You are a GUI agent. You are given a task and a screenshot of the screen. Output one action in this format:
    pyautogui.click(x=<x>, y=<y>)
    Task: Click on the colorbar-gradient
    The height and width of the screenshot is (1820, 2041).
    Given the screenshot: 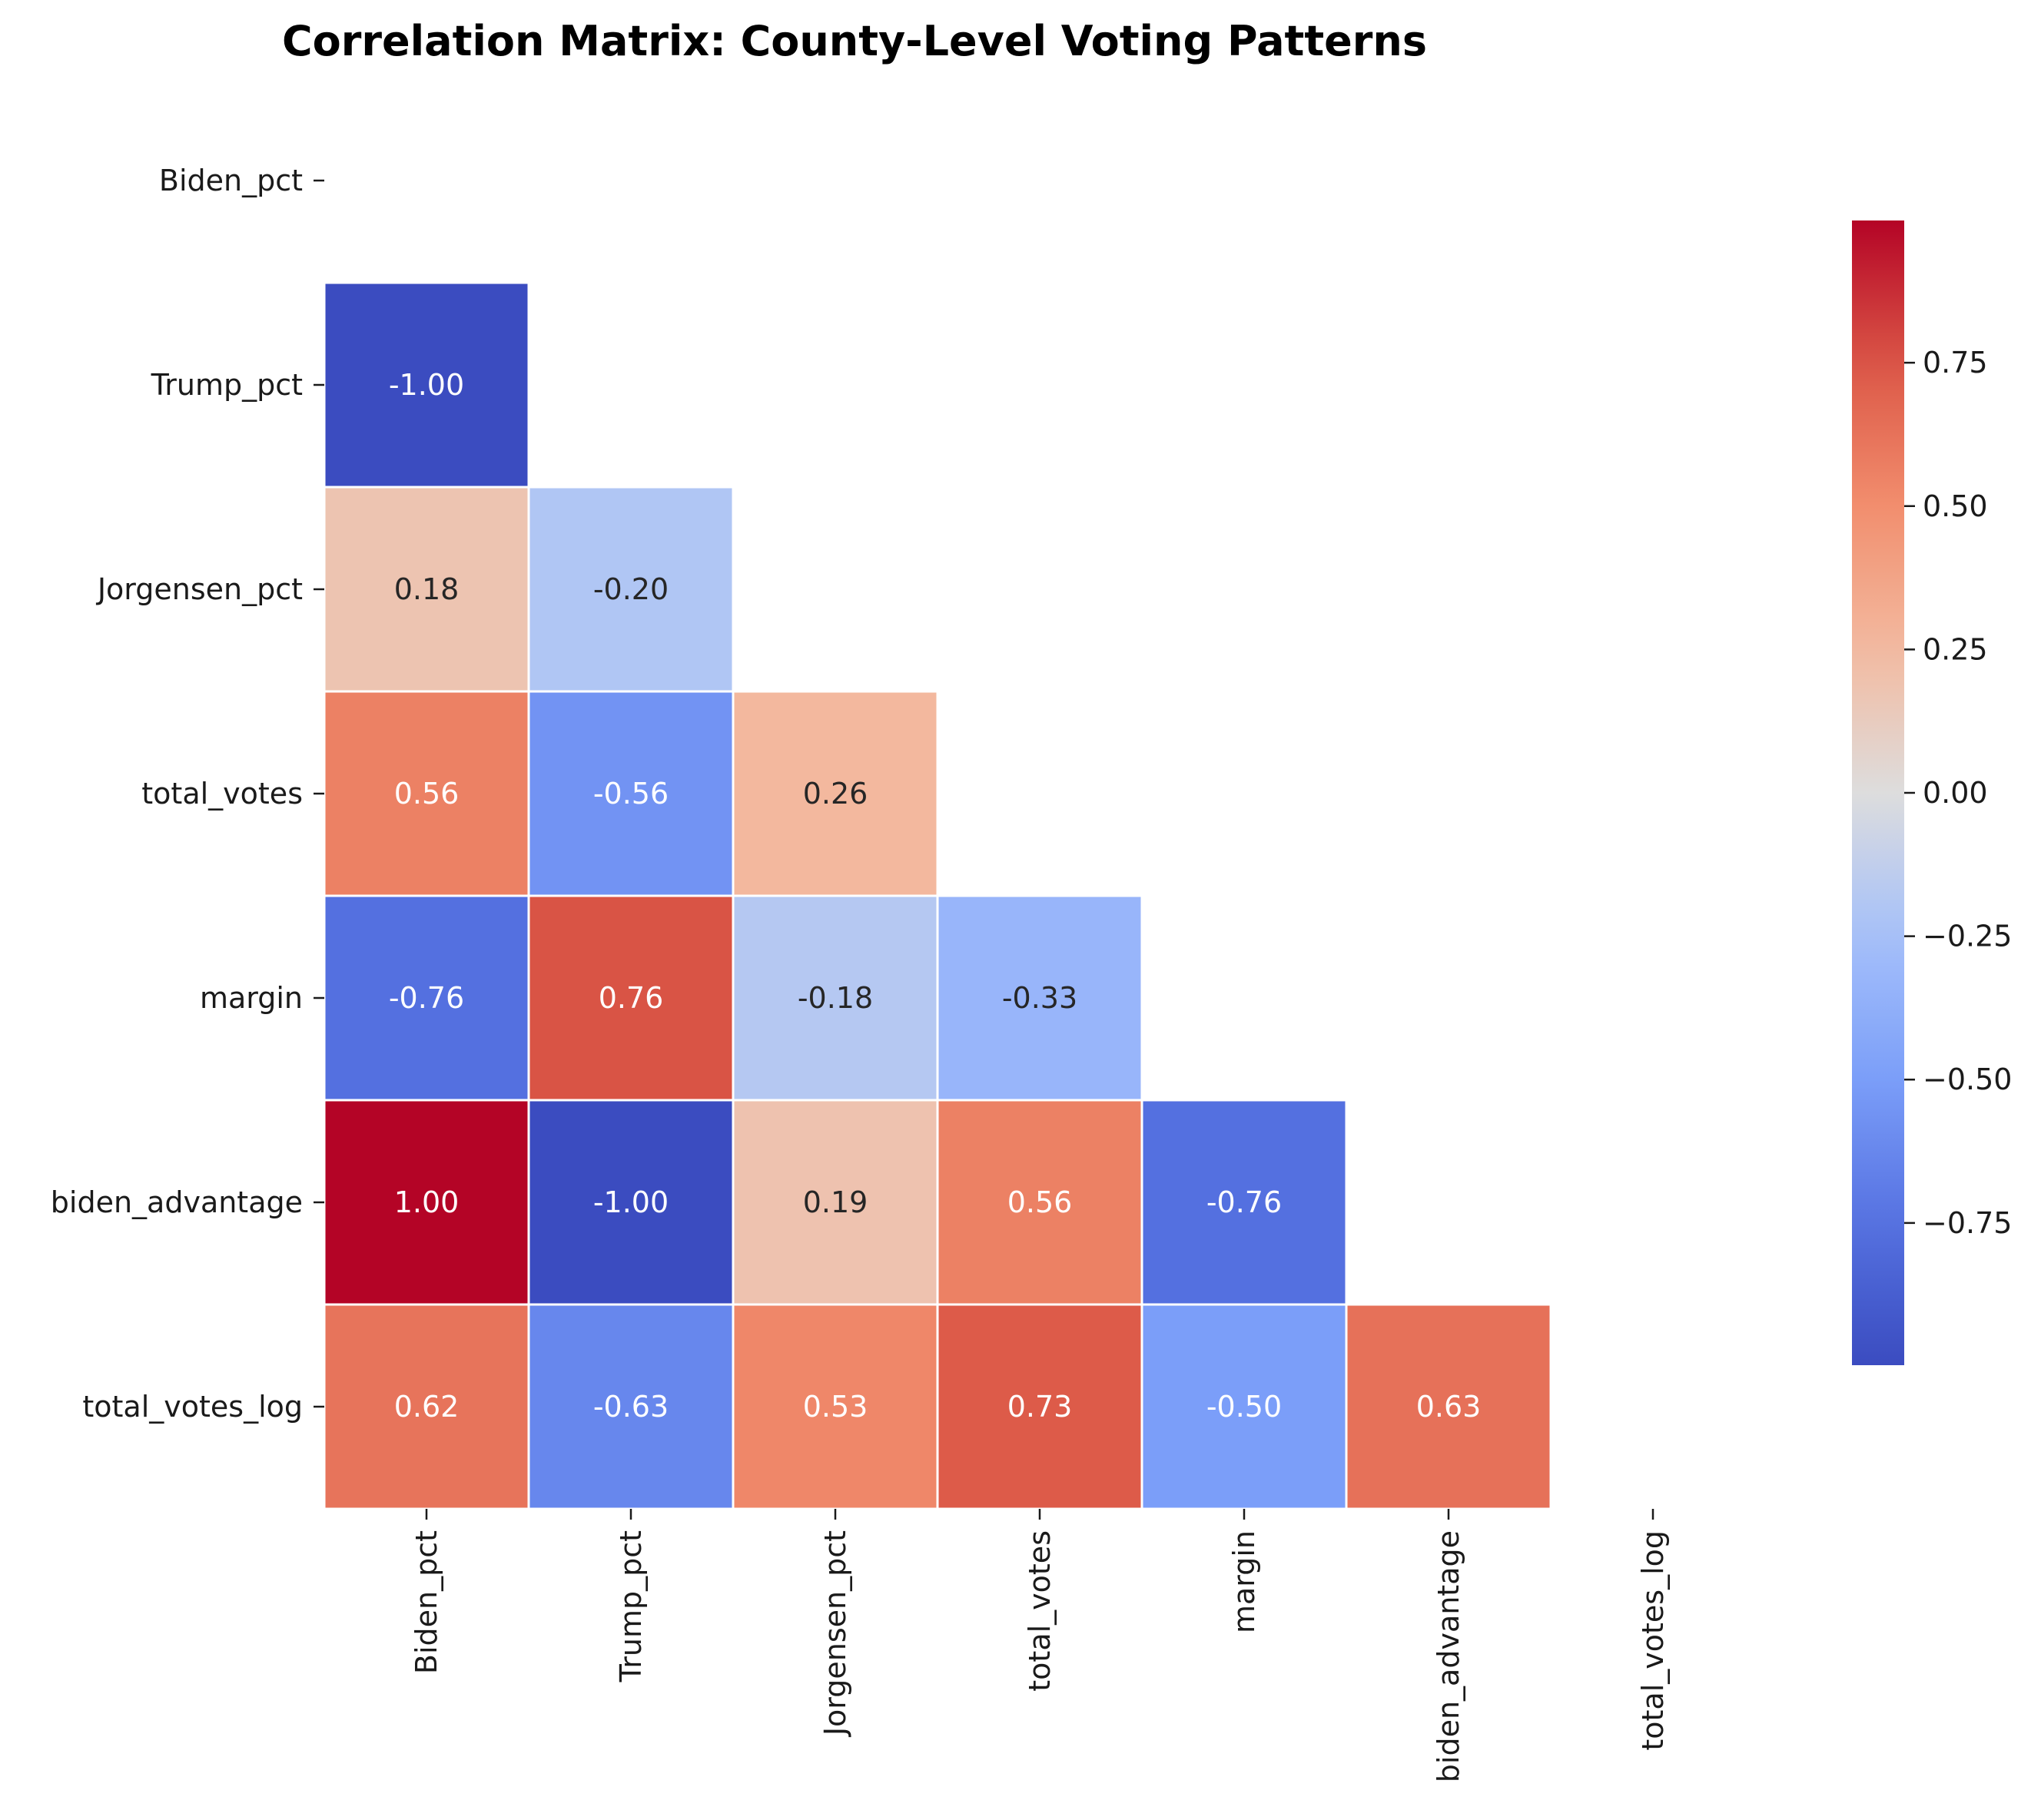 What is the action you would take?
    pyautogui.click(x=1878, y=793)
    